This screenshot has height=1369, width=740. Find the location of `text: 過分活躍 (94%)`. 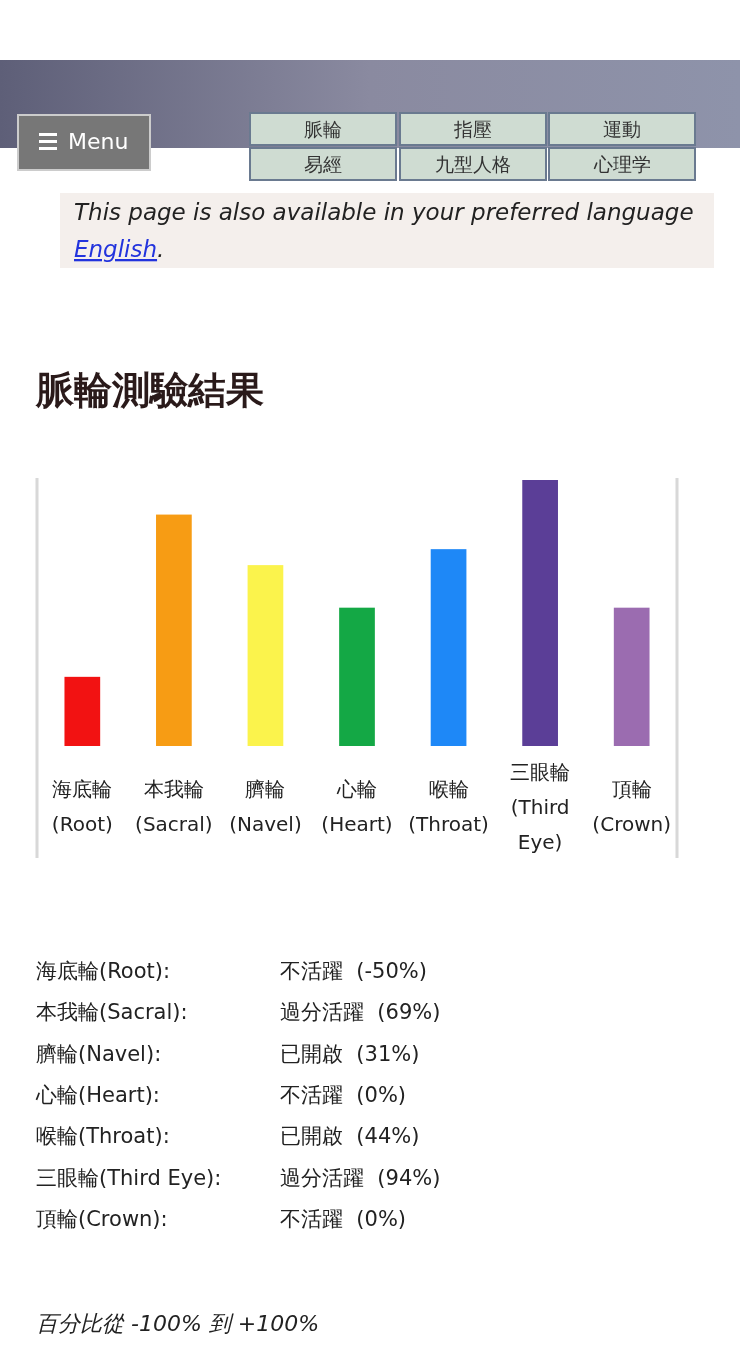

text: 過分活躍 (94%) is located at coordinates (360, 1177).